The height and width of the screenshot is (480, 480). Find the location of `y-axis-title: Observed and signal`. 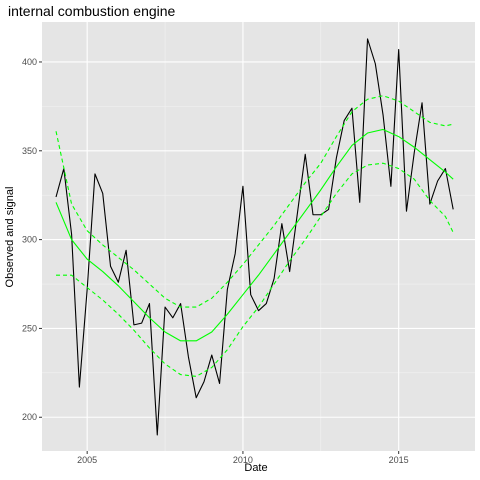

y-axis-title: Observed and signal is located at coordinates (10, 237).